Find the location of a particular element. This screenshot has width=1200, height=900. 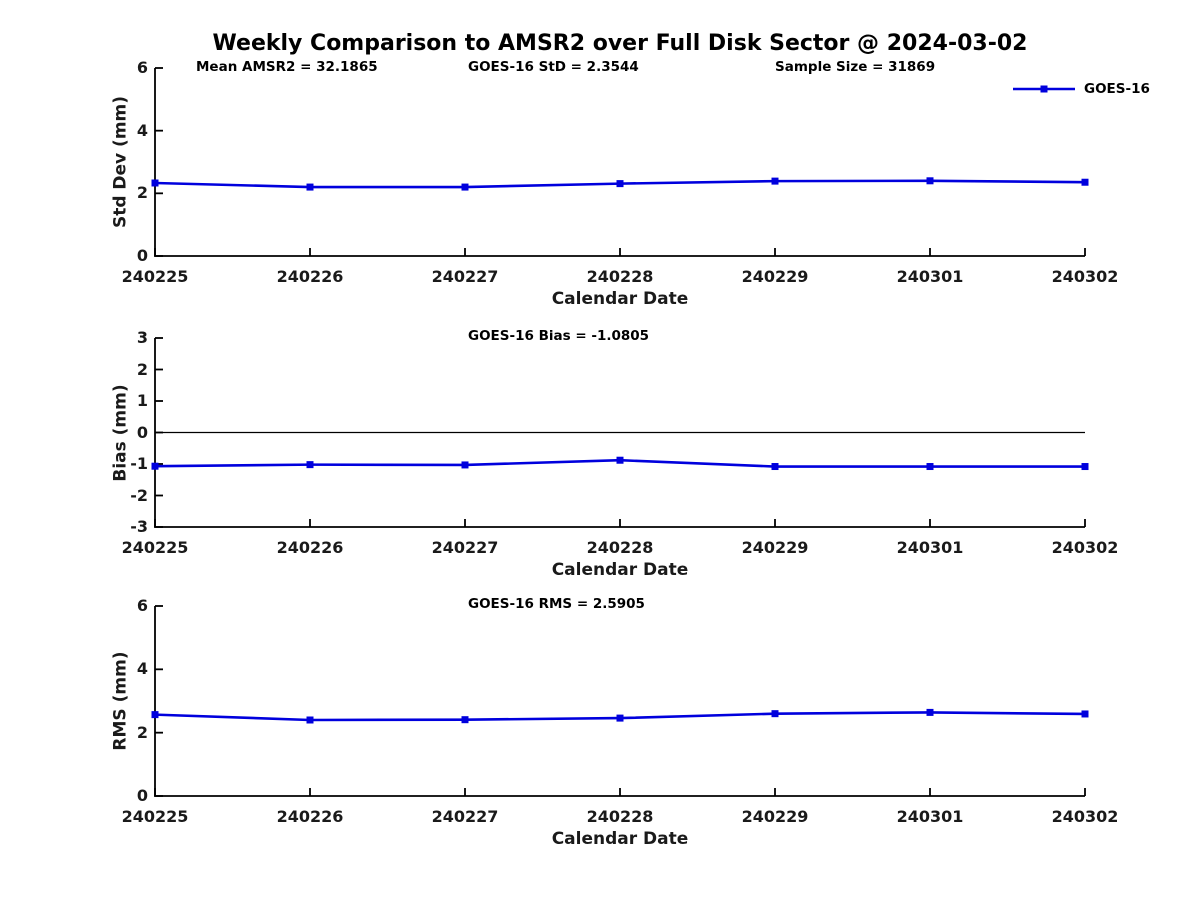

bias-y-tick-label: -3 is located at coordinates (139, 526).